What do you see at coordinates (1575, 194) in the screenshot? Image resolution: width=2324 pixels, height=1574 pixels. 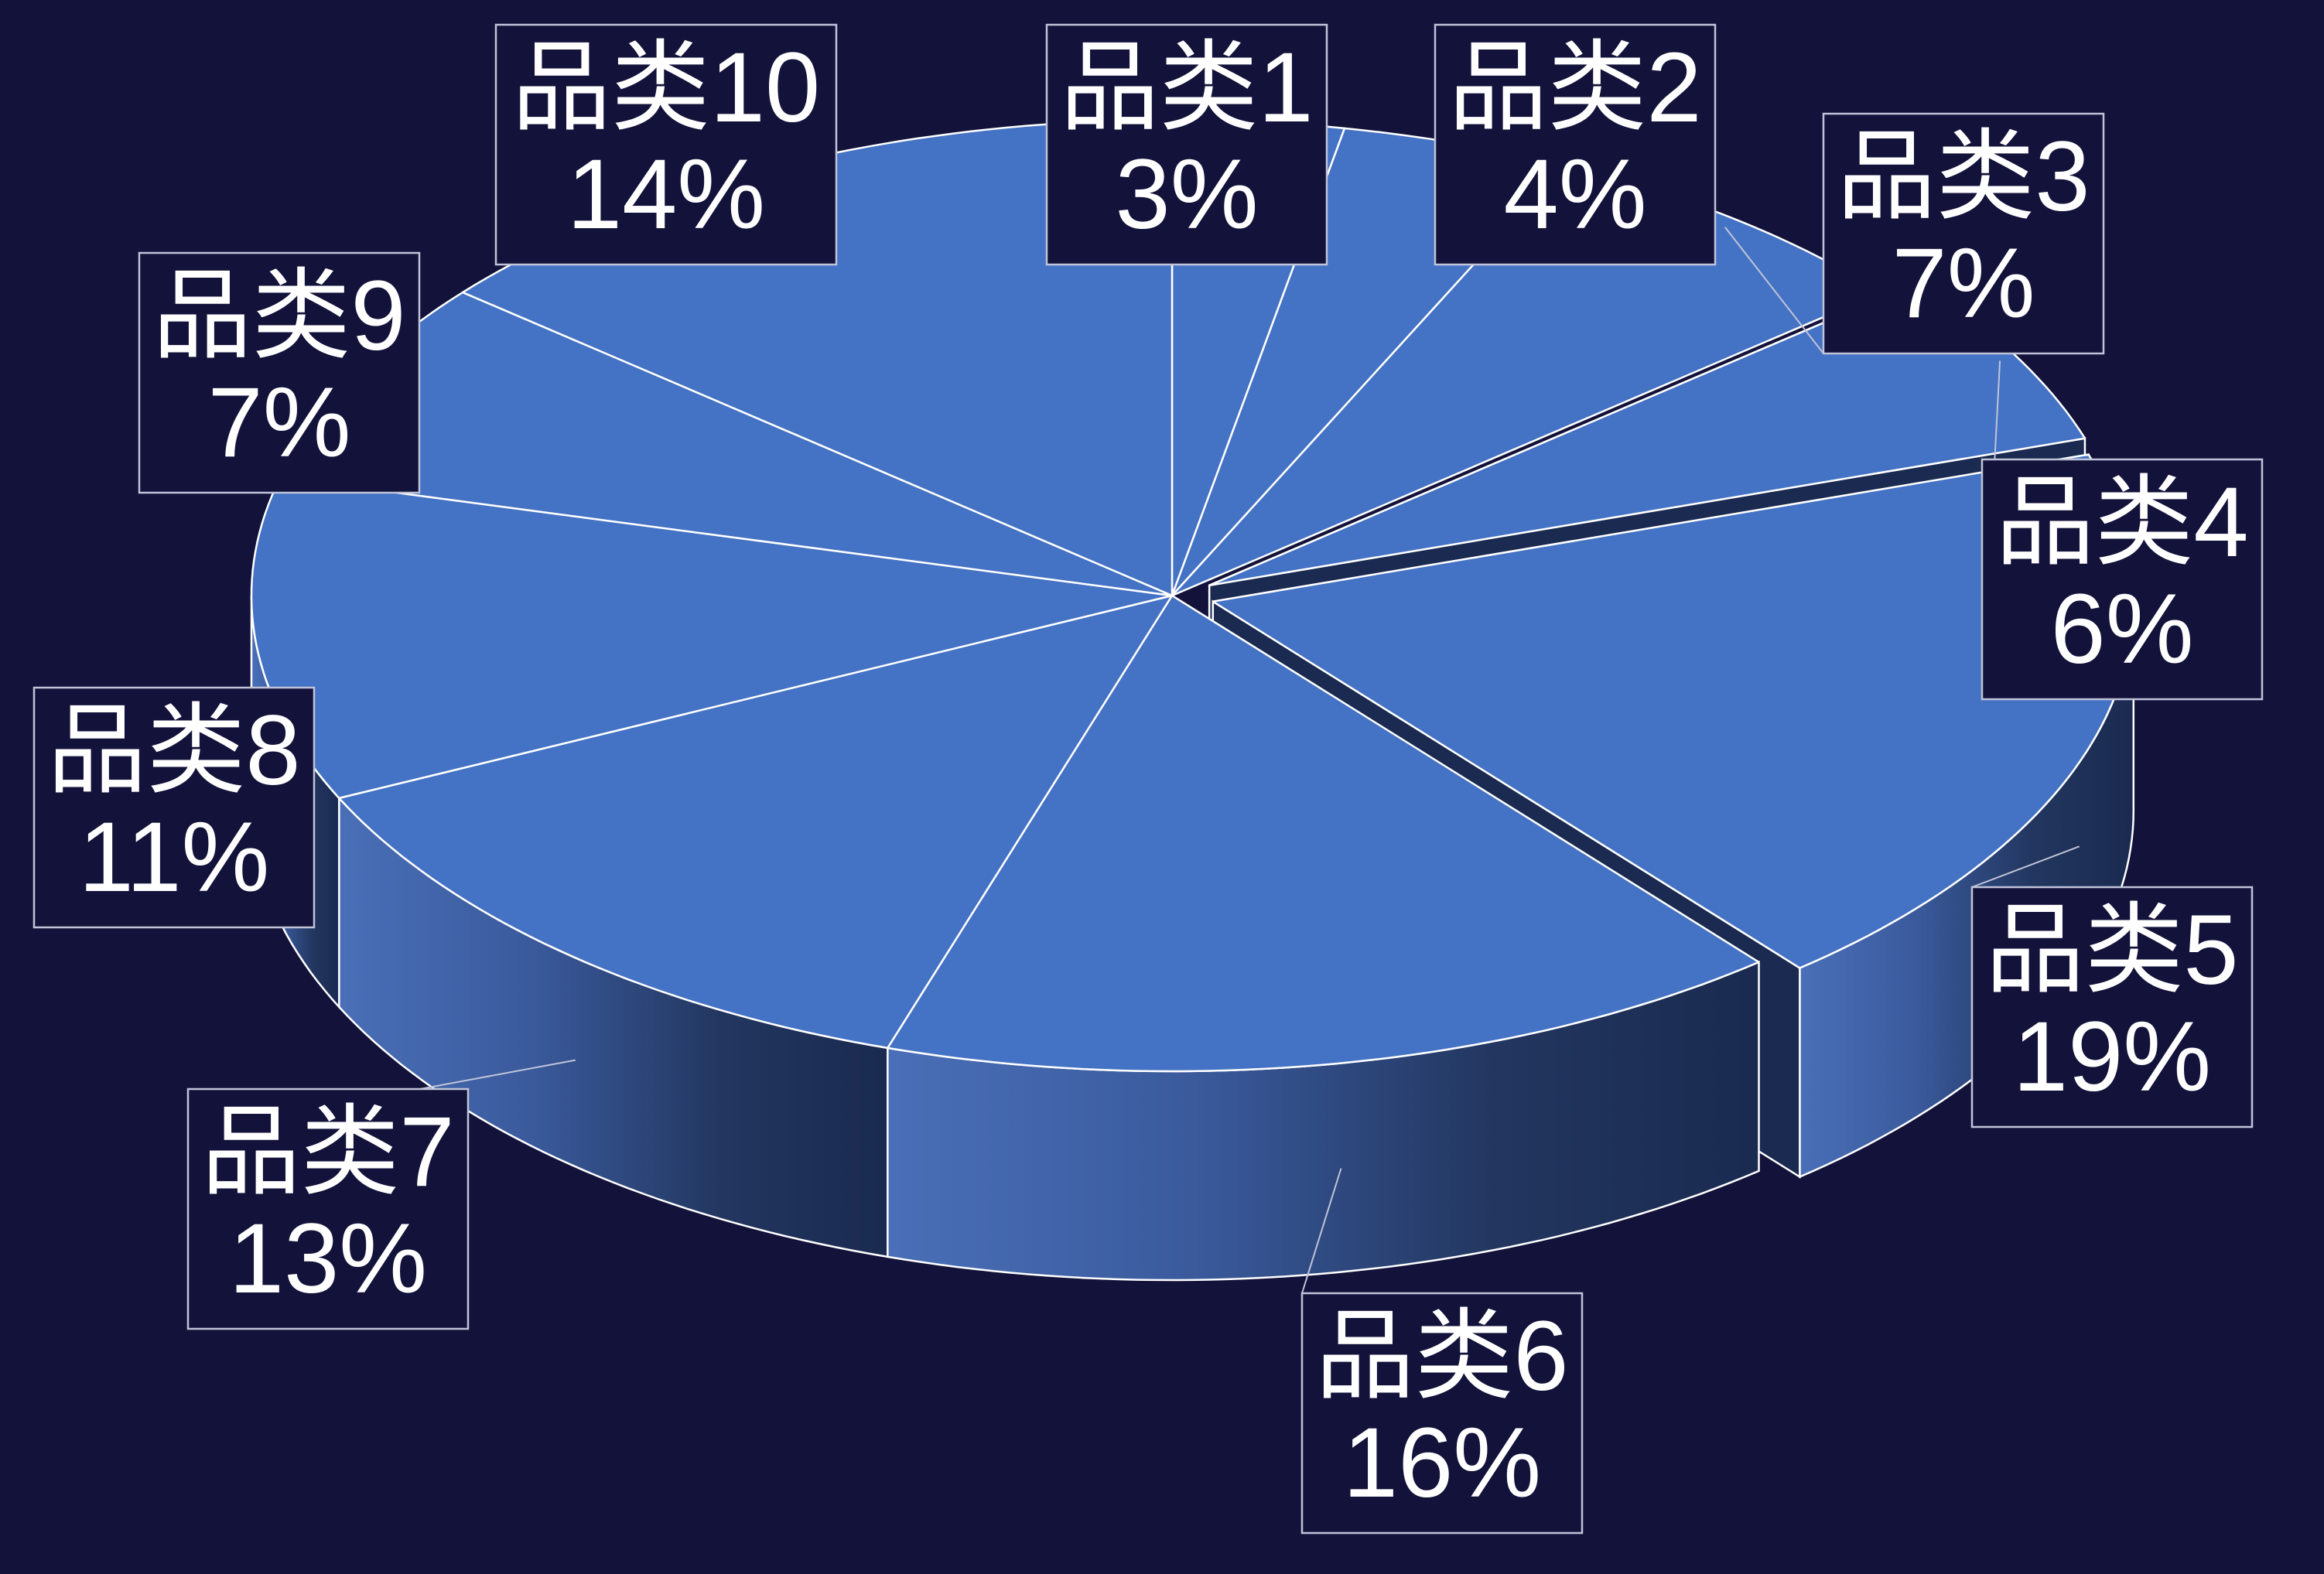 I see `value-label-2: 4%` at bounding box center [1575, 194].